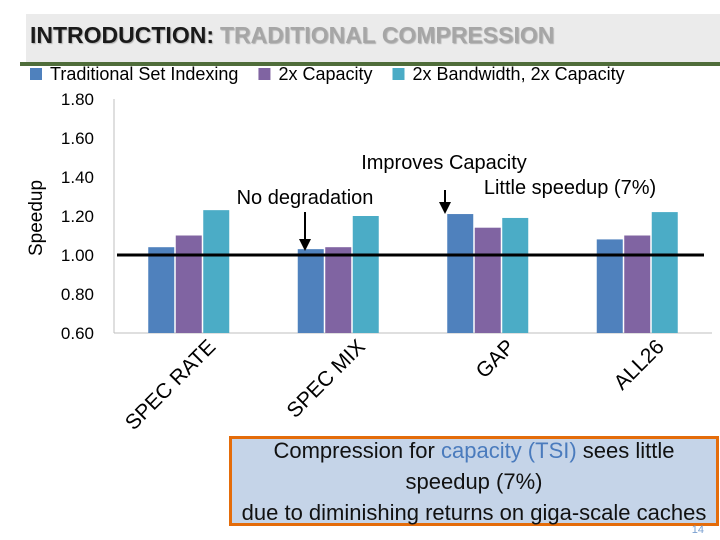 The image size is (720, 540). I want to click on annotation-improves-capacity: Improves Capacity, so click(444, 163).